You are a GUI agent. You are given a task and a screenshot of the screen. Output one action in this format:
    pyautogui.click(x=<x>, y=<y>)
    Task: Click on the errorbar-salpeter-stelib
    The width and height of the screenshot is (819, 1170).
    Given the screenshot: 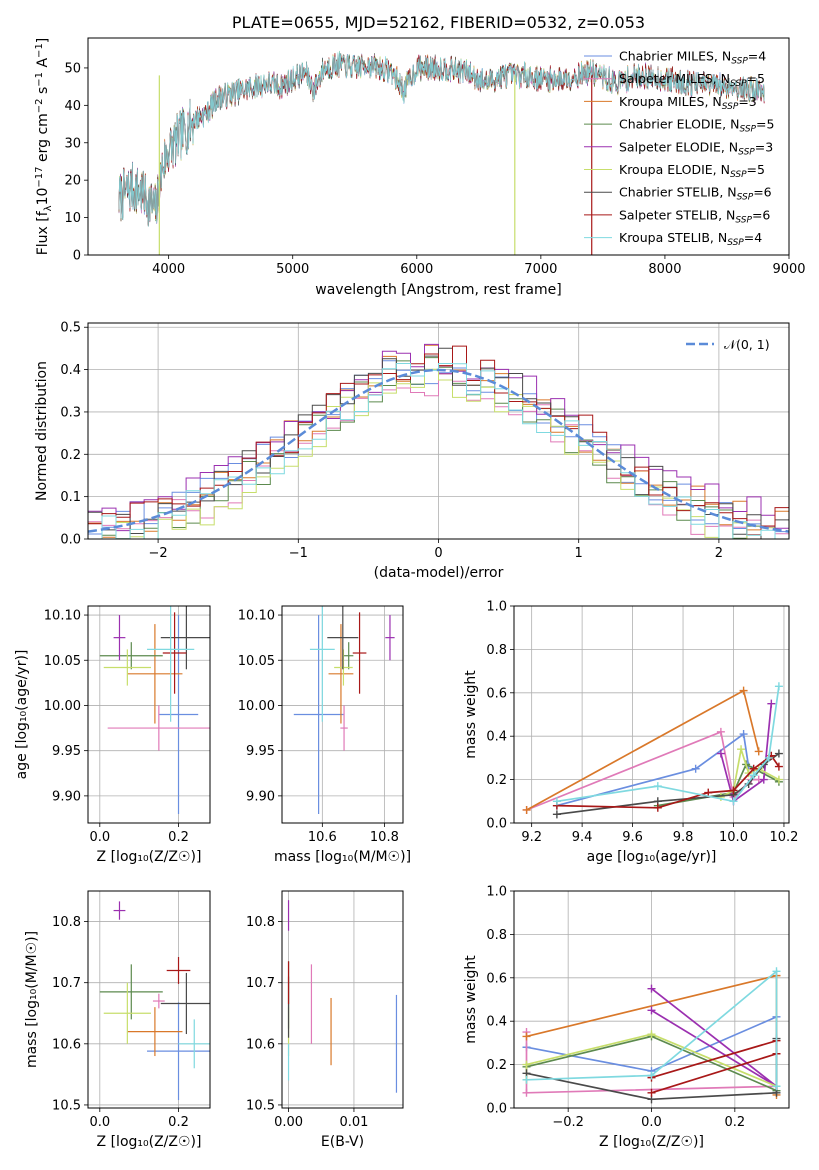 What is the action you would take?
    pyautogui.click(x=359, y=653)
    